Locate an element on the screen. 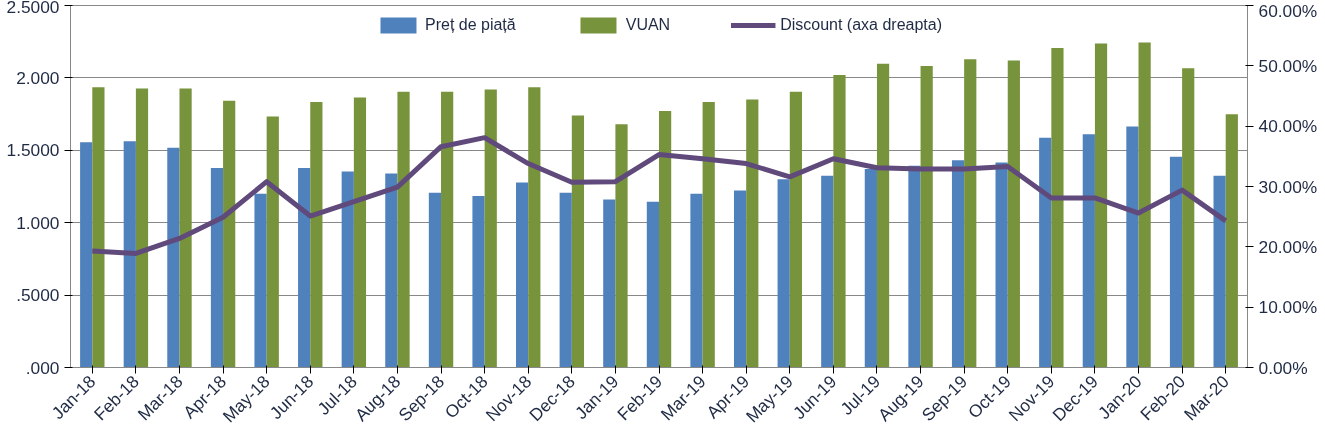 Image resolution: width=1325 pixels, height=441 pixels. y-tick-label: .5000 is located at coordinates (38, 295).